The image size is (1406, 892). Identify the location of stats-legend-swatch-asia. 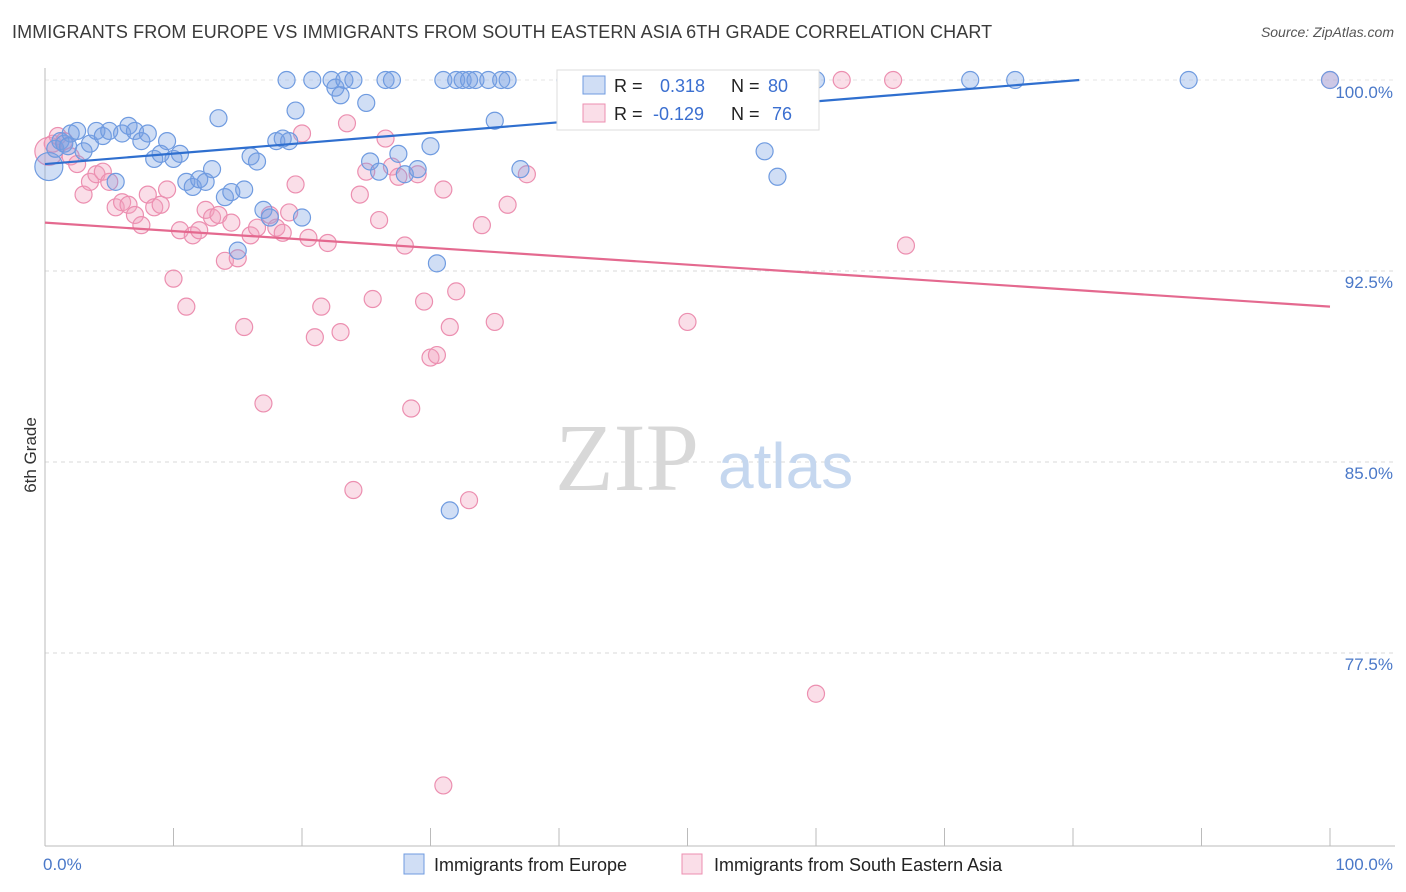
(594, 113).